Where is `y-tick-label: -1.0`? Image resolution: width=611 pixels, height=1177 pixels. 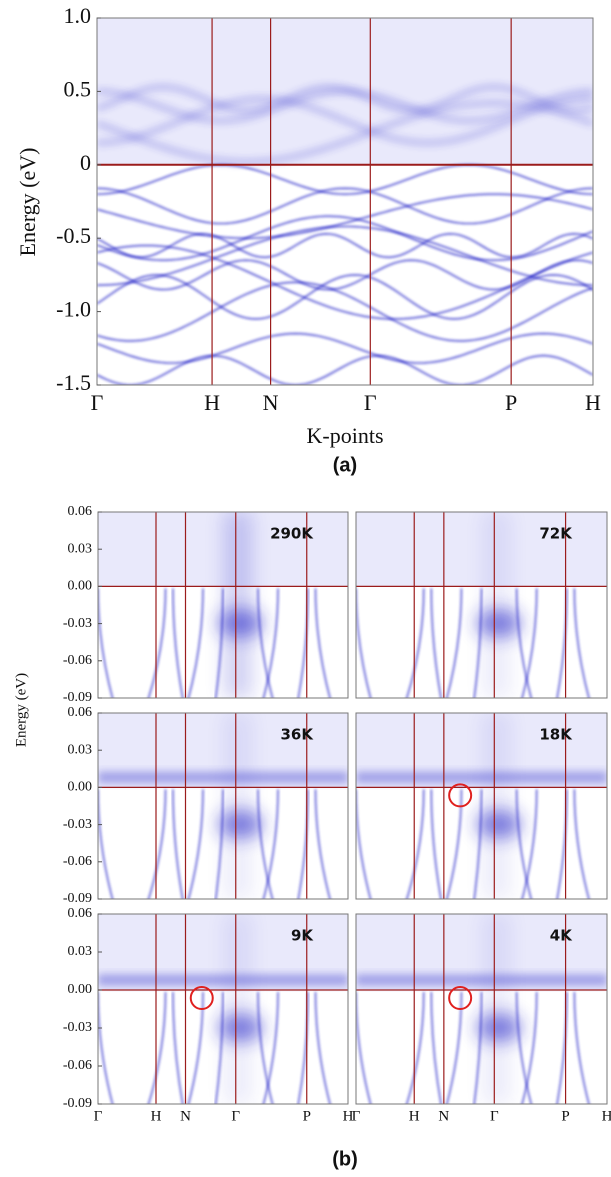
y-tick-label: -1.0 is located at coordinates (73, 309).